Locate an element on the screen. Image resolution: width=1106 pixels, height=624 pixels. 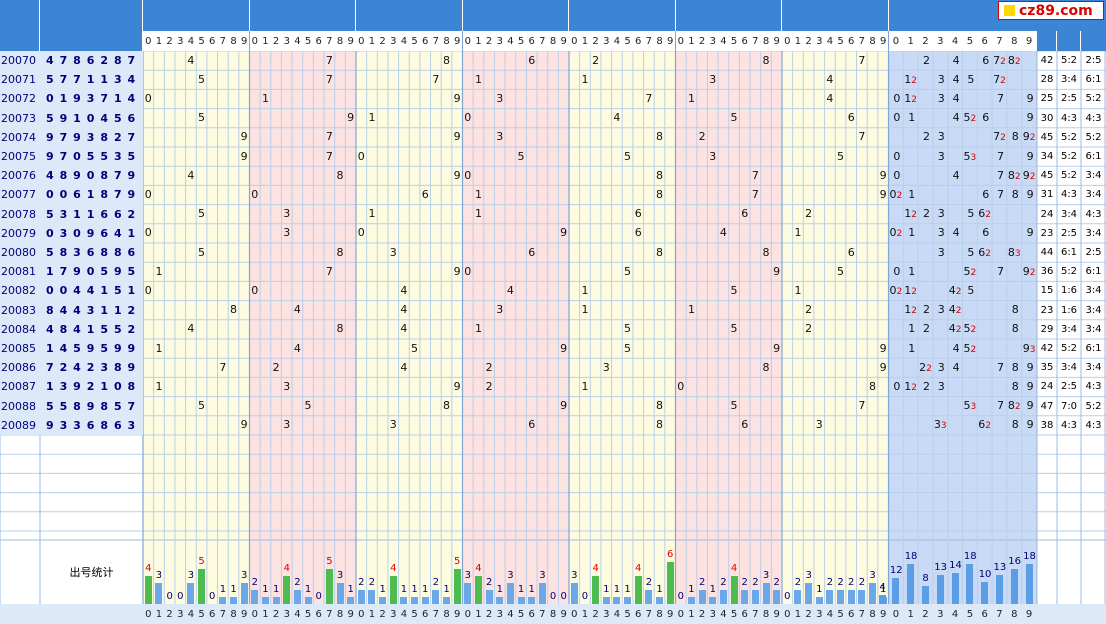
stat-count: 6 is located at coordinates (670, 554).